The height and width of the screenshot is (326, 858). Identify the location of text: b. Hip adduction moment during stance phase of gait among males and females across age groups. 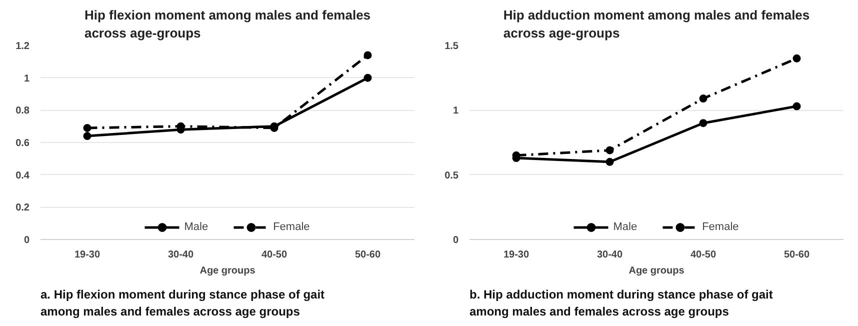
(621, 303).